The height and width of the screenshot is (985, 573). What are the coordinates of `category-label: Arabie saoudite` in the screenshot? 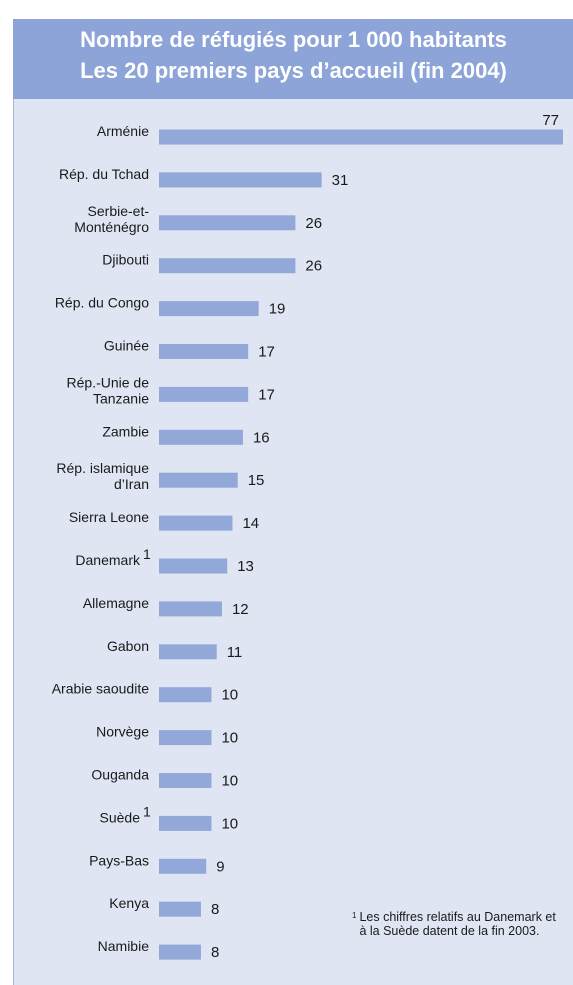 It's located at (101, 689).